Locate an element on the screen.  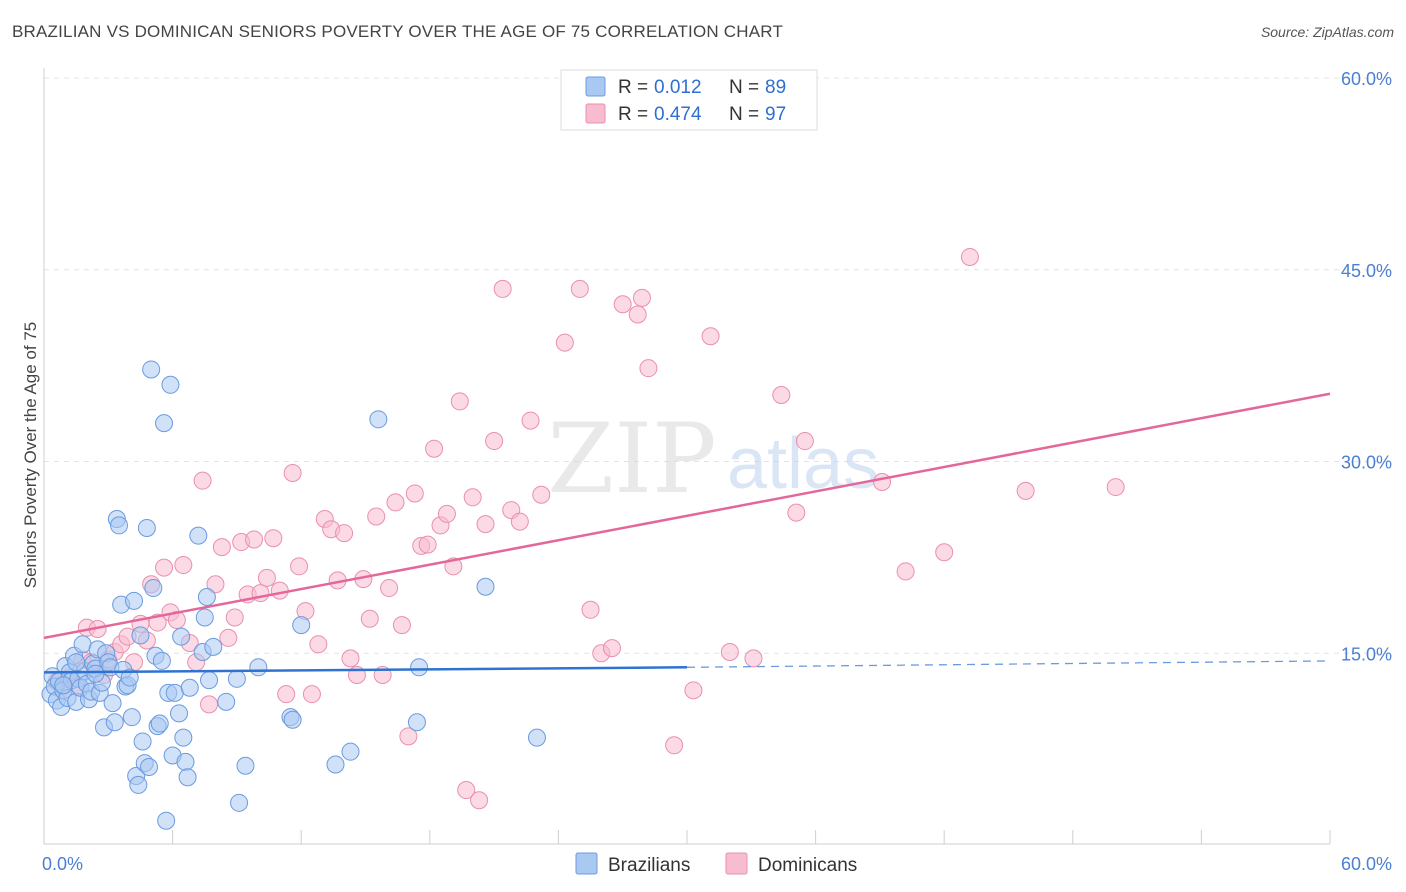
legend-r-label-1: R = is located at coordinates (633, 87).